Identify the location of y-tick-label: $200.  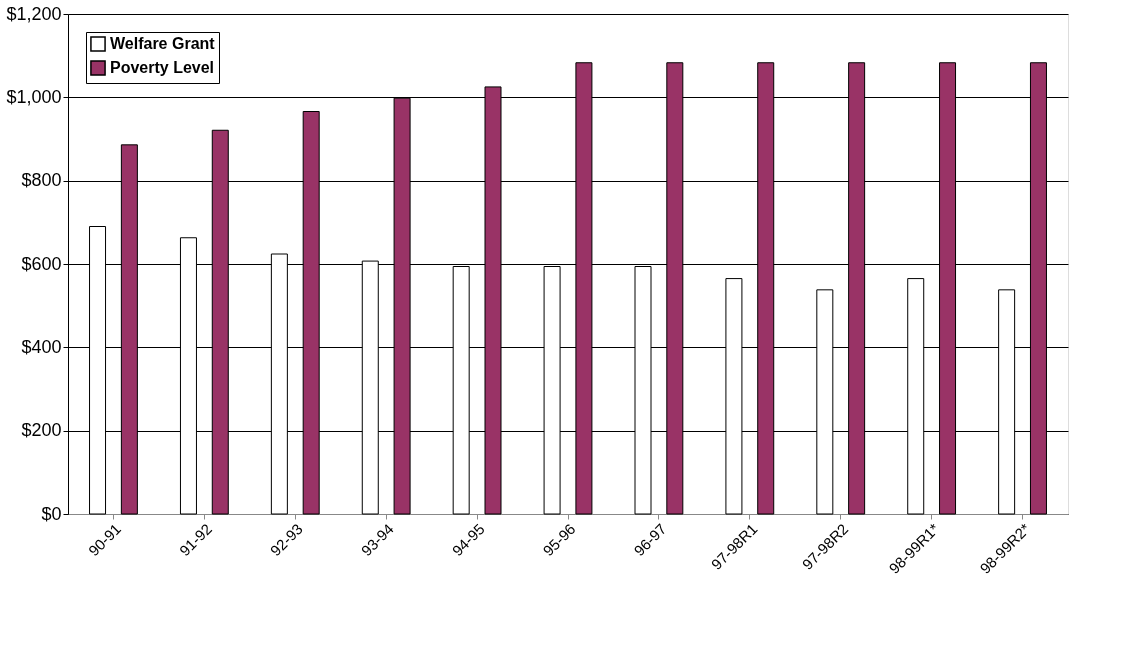
(41, 430).